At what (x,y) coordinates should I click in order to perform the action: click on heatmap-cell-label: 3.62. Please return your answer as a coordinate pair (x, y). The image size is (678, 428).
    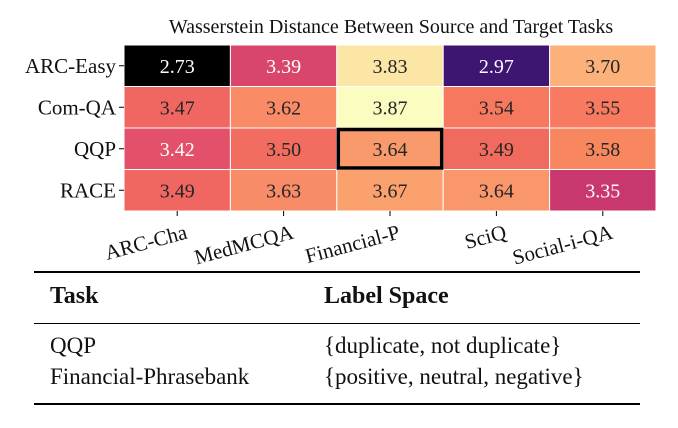
    Looking at the image, I should click on (283, 108).